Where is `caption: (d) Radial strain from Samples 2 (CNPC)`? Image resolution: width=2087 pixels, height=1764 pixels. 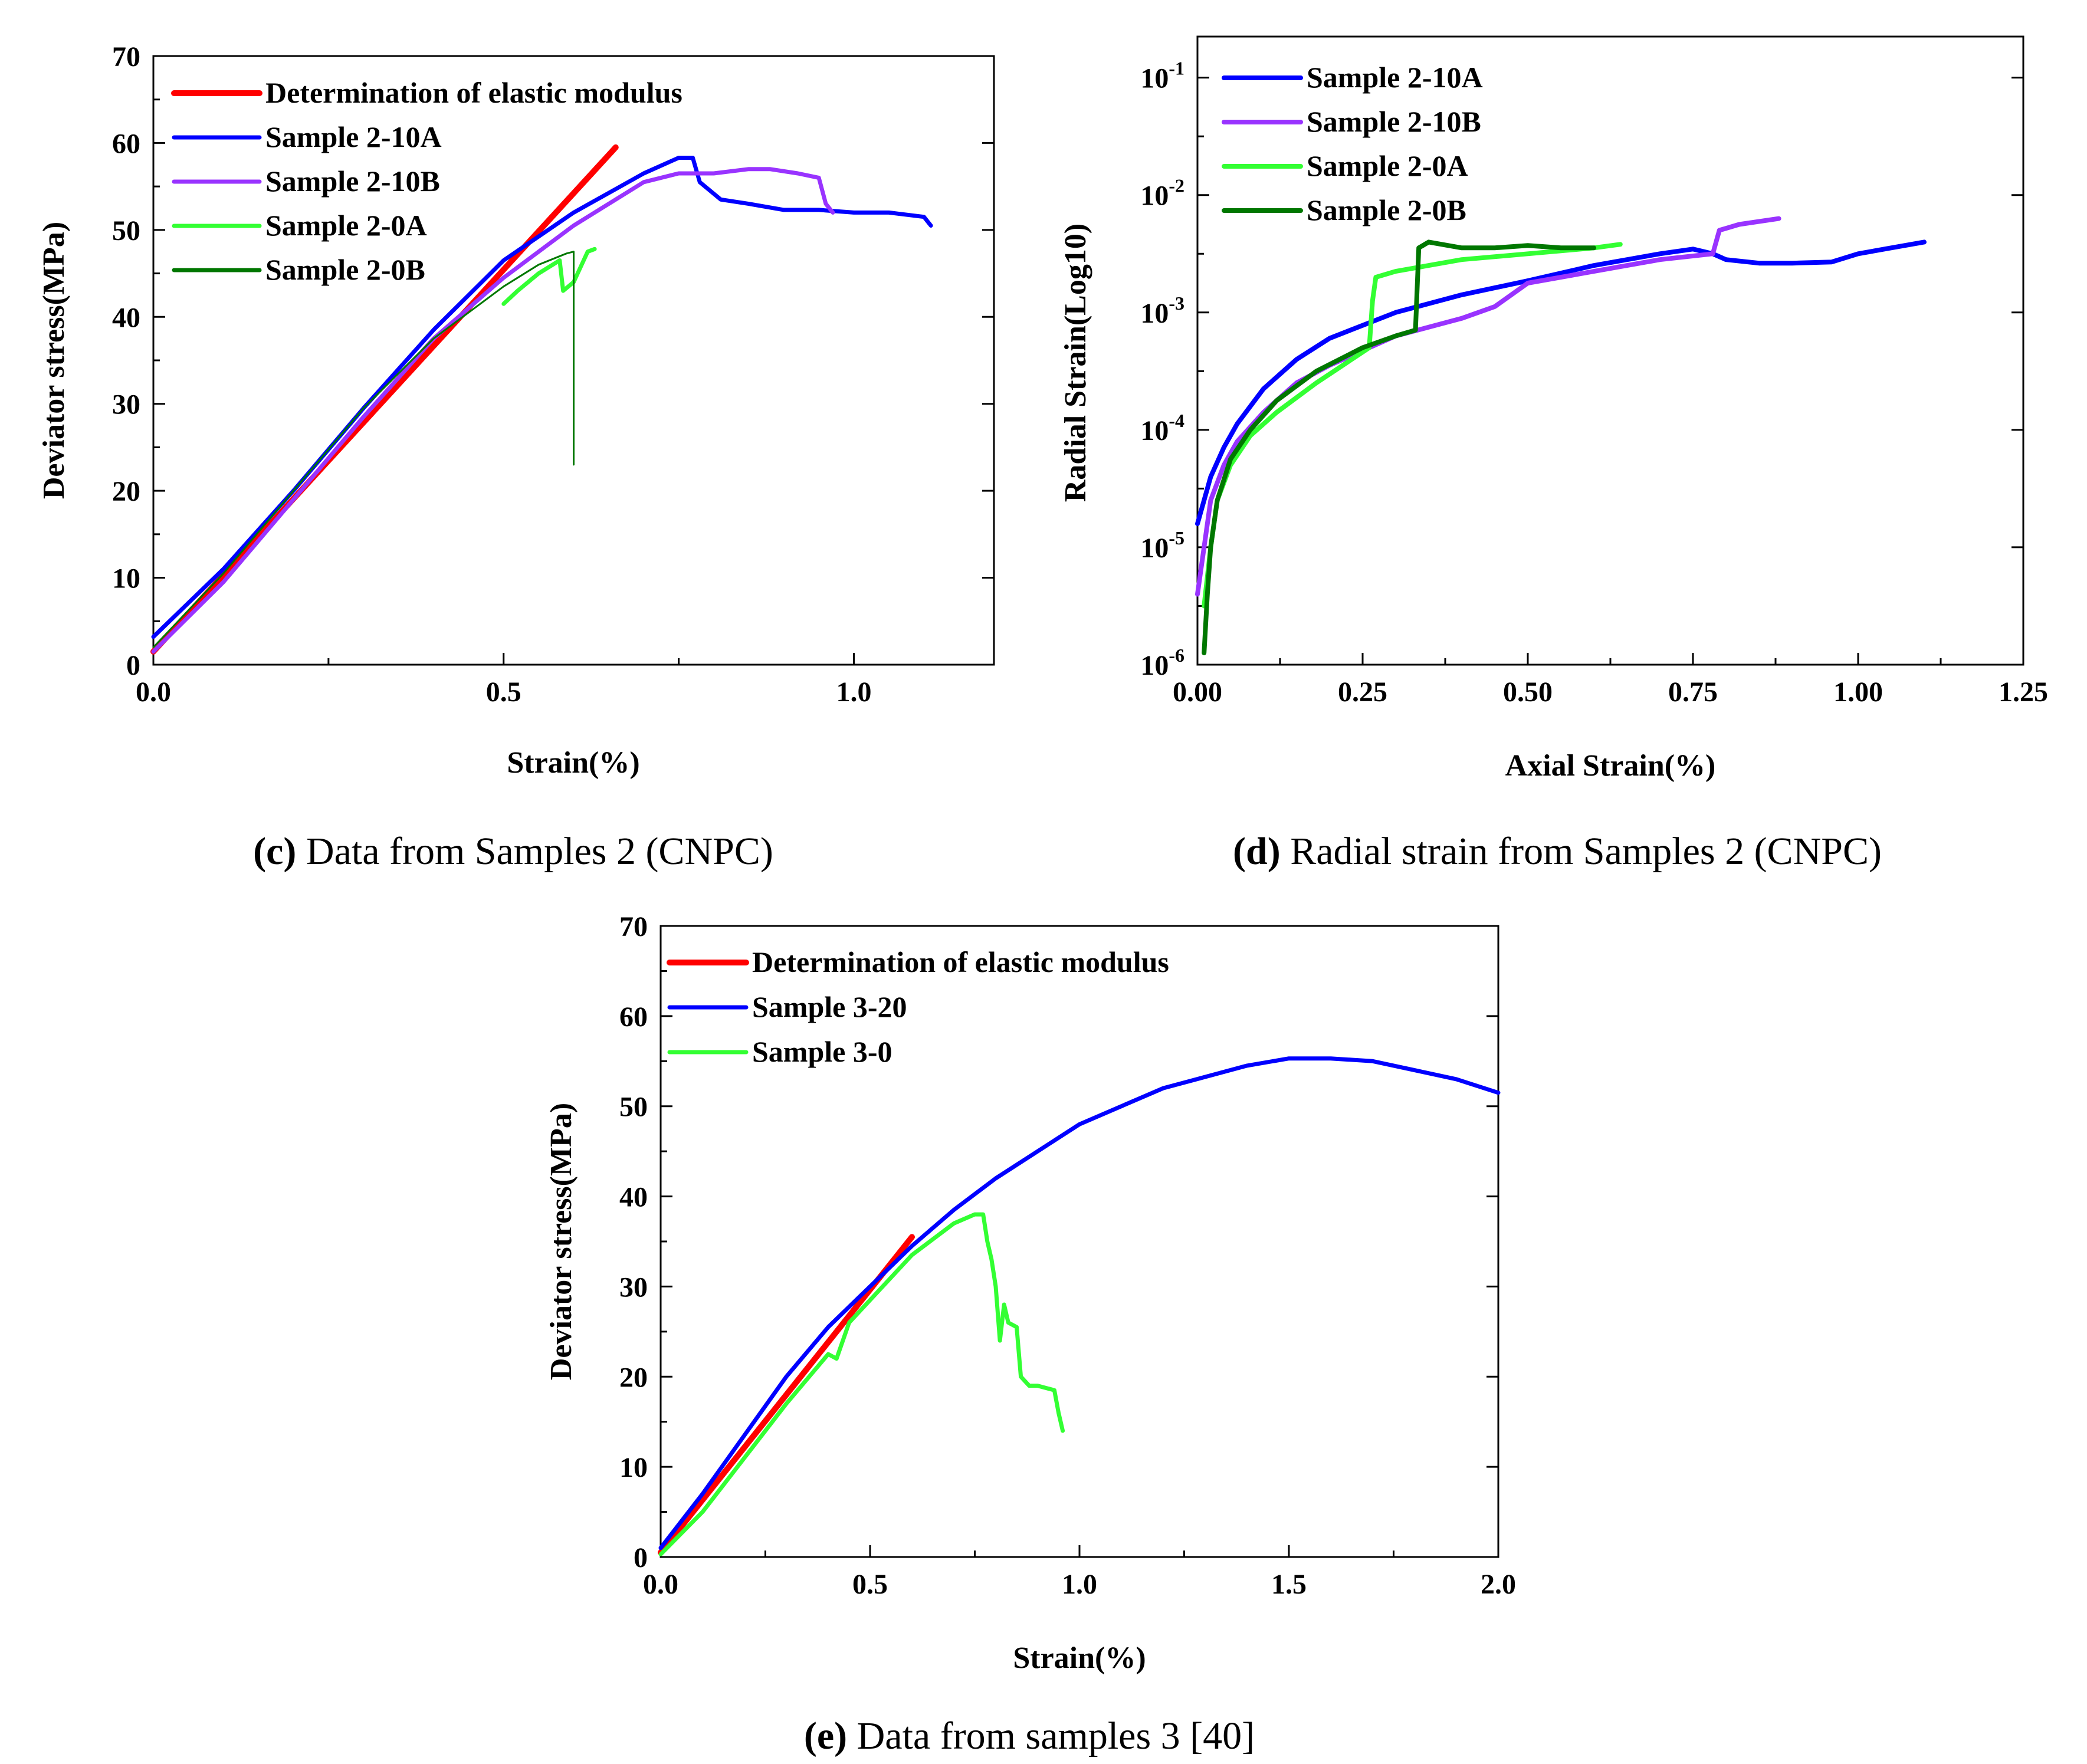
caption: (d) Radial strain from Samples 2 (CNPC) is located at coordinates (1557, 851).